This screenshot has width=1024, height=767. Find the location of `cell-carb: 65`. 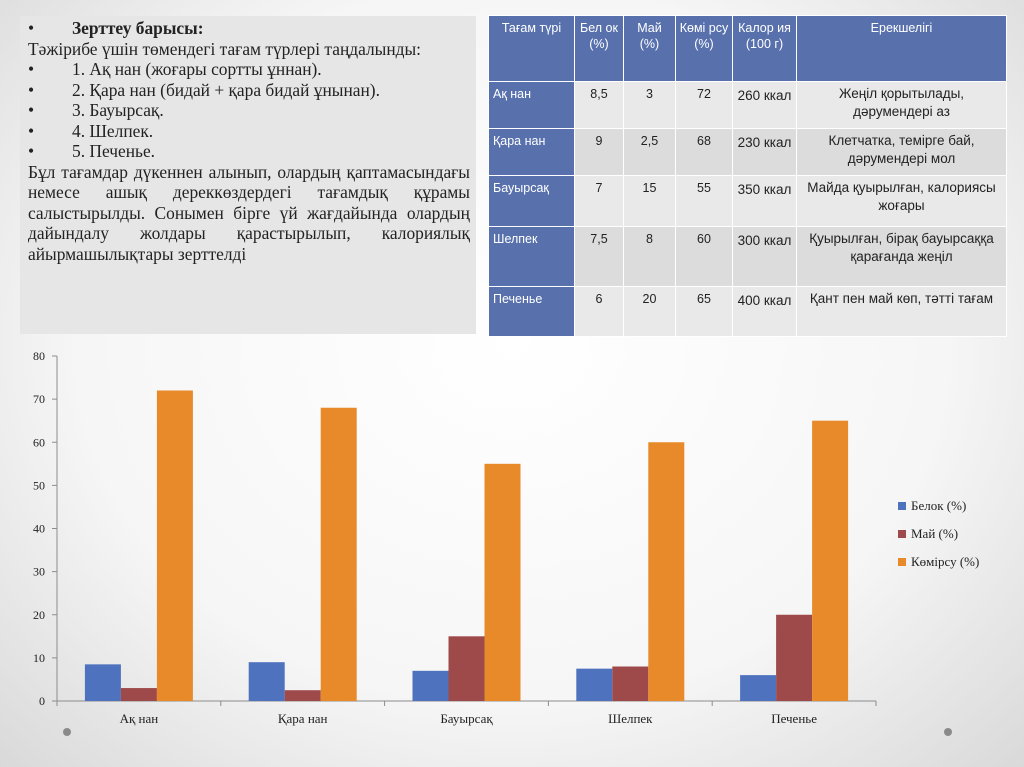

cell-carb: 65 is located at coordinates (704, 311).